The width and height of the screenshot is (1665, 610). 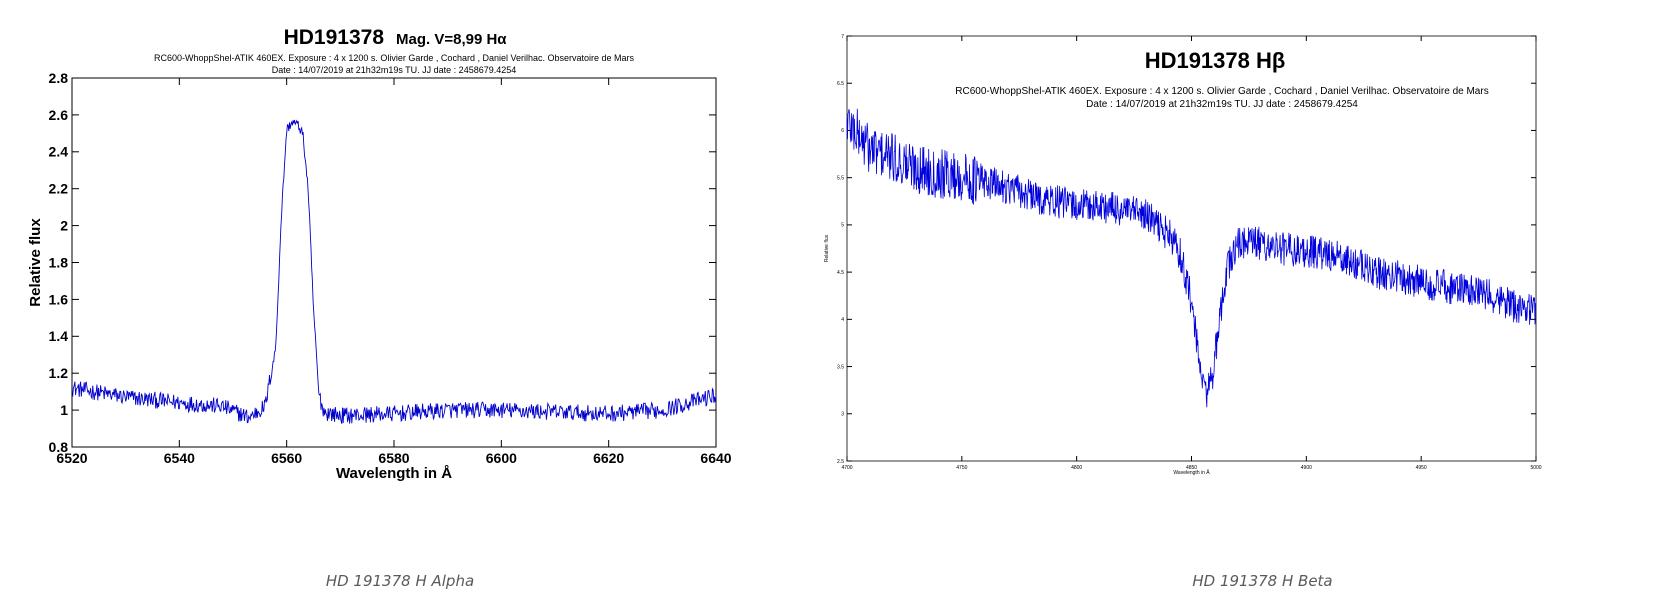 What do you see at coordinates (64, 410) in the screenshot?
I see `y-tick-label: 1` at bounding box center [64, 410].